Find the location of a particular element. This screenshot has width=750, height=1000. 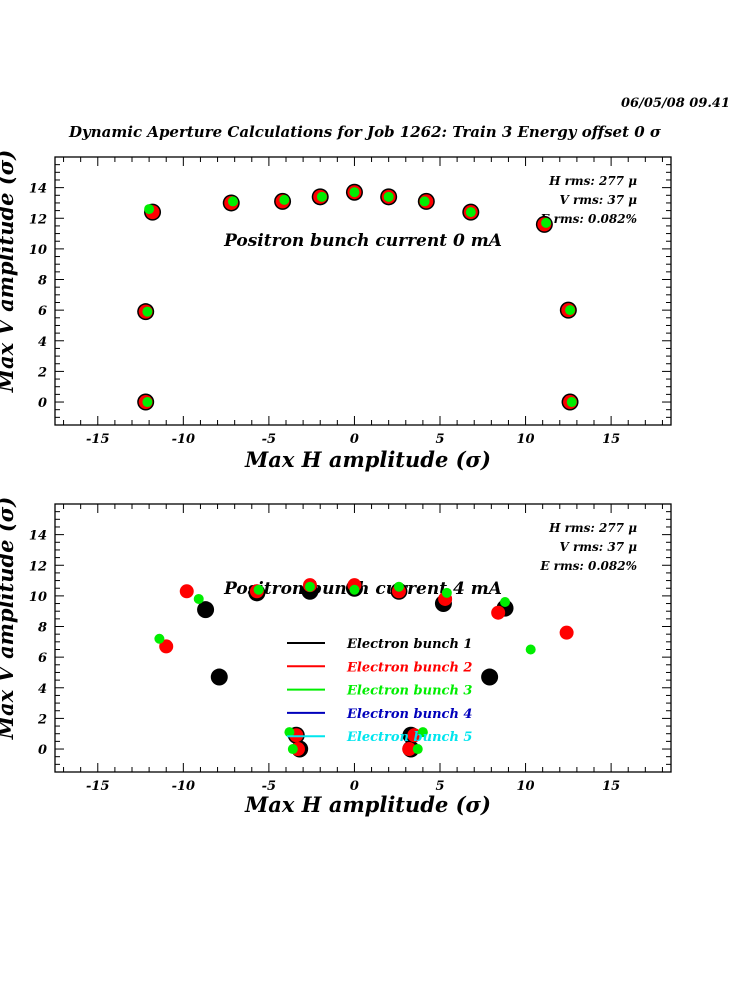

panel-title: Positron bunch current 0 mA is located at coordinates (362, 241).